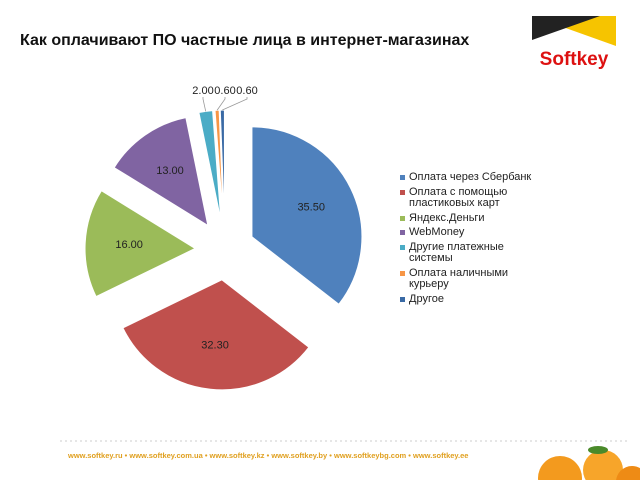 The width and height of the screenshot is (640, 480). I want to click on legend-item: Оплата с помощью пластиковых карт, so click(469, 197).